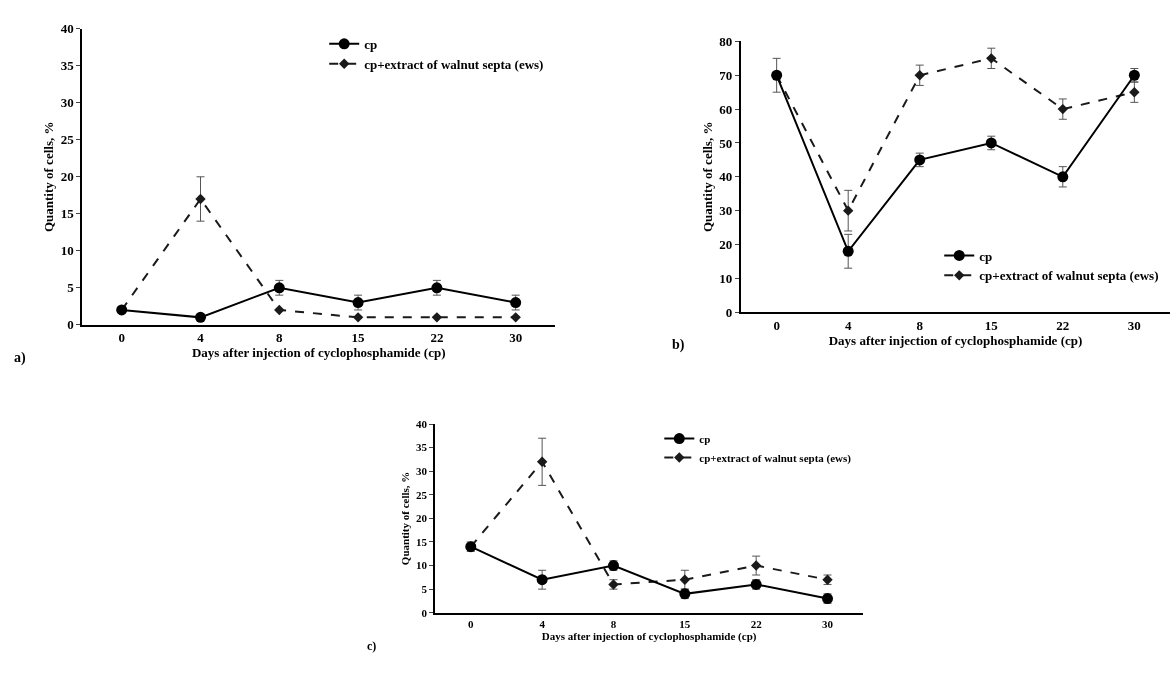 Image resolution: width=1176 pixels, height=677 pixels. What do you see at coordinates (678, 345) in the screenshot?
I see `text: b)` at bounding box center [678, 345].